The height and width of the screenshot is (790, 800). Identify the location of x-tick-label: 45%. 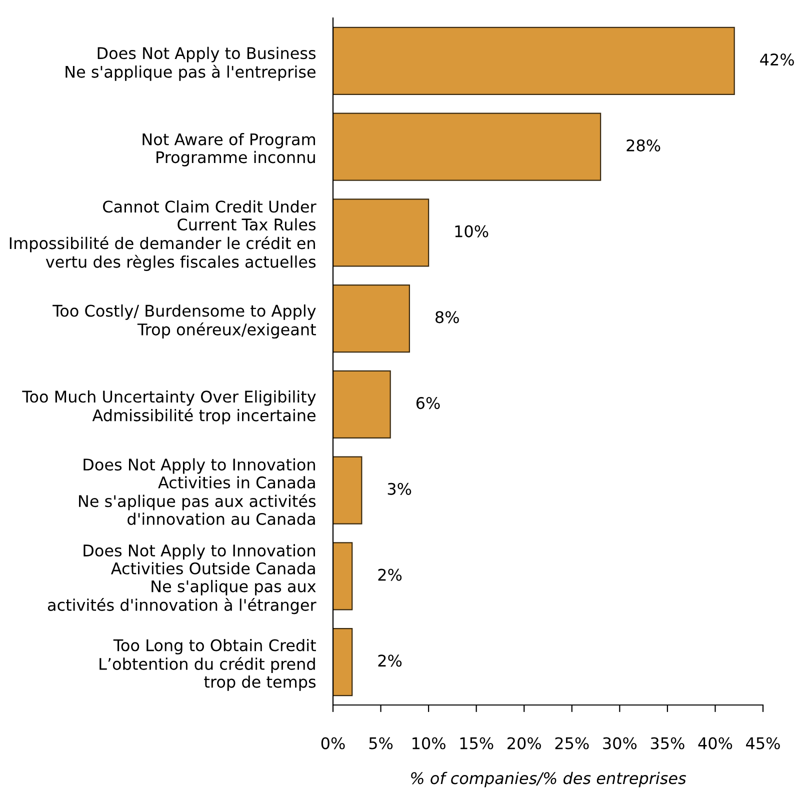
(763, 743).